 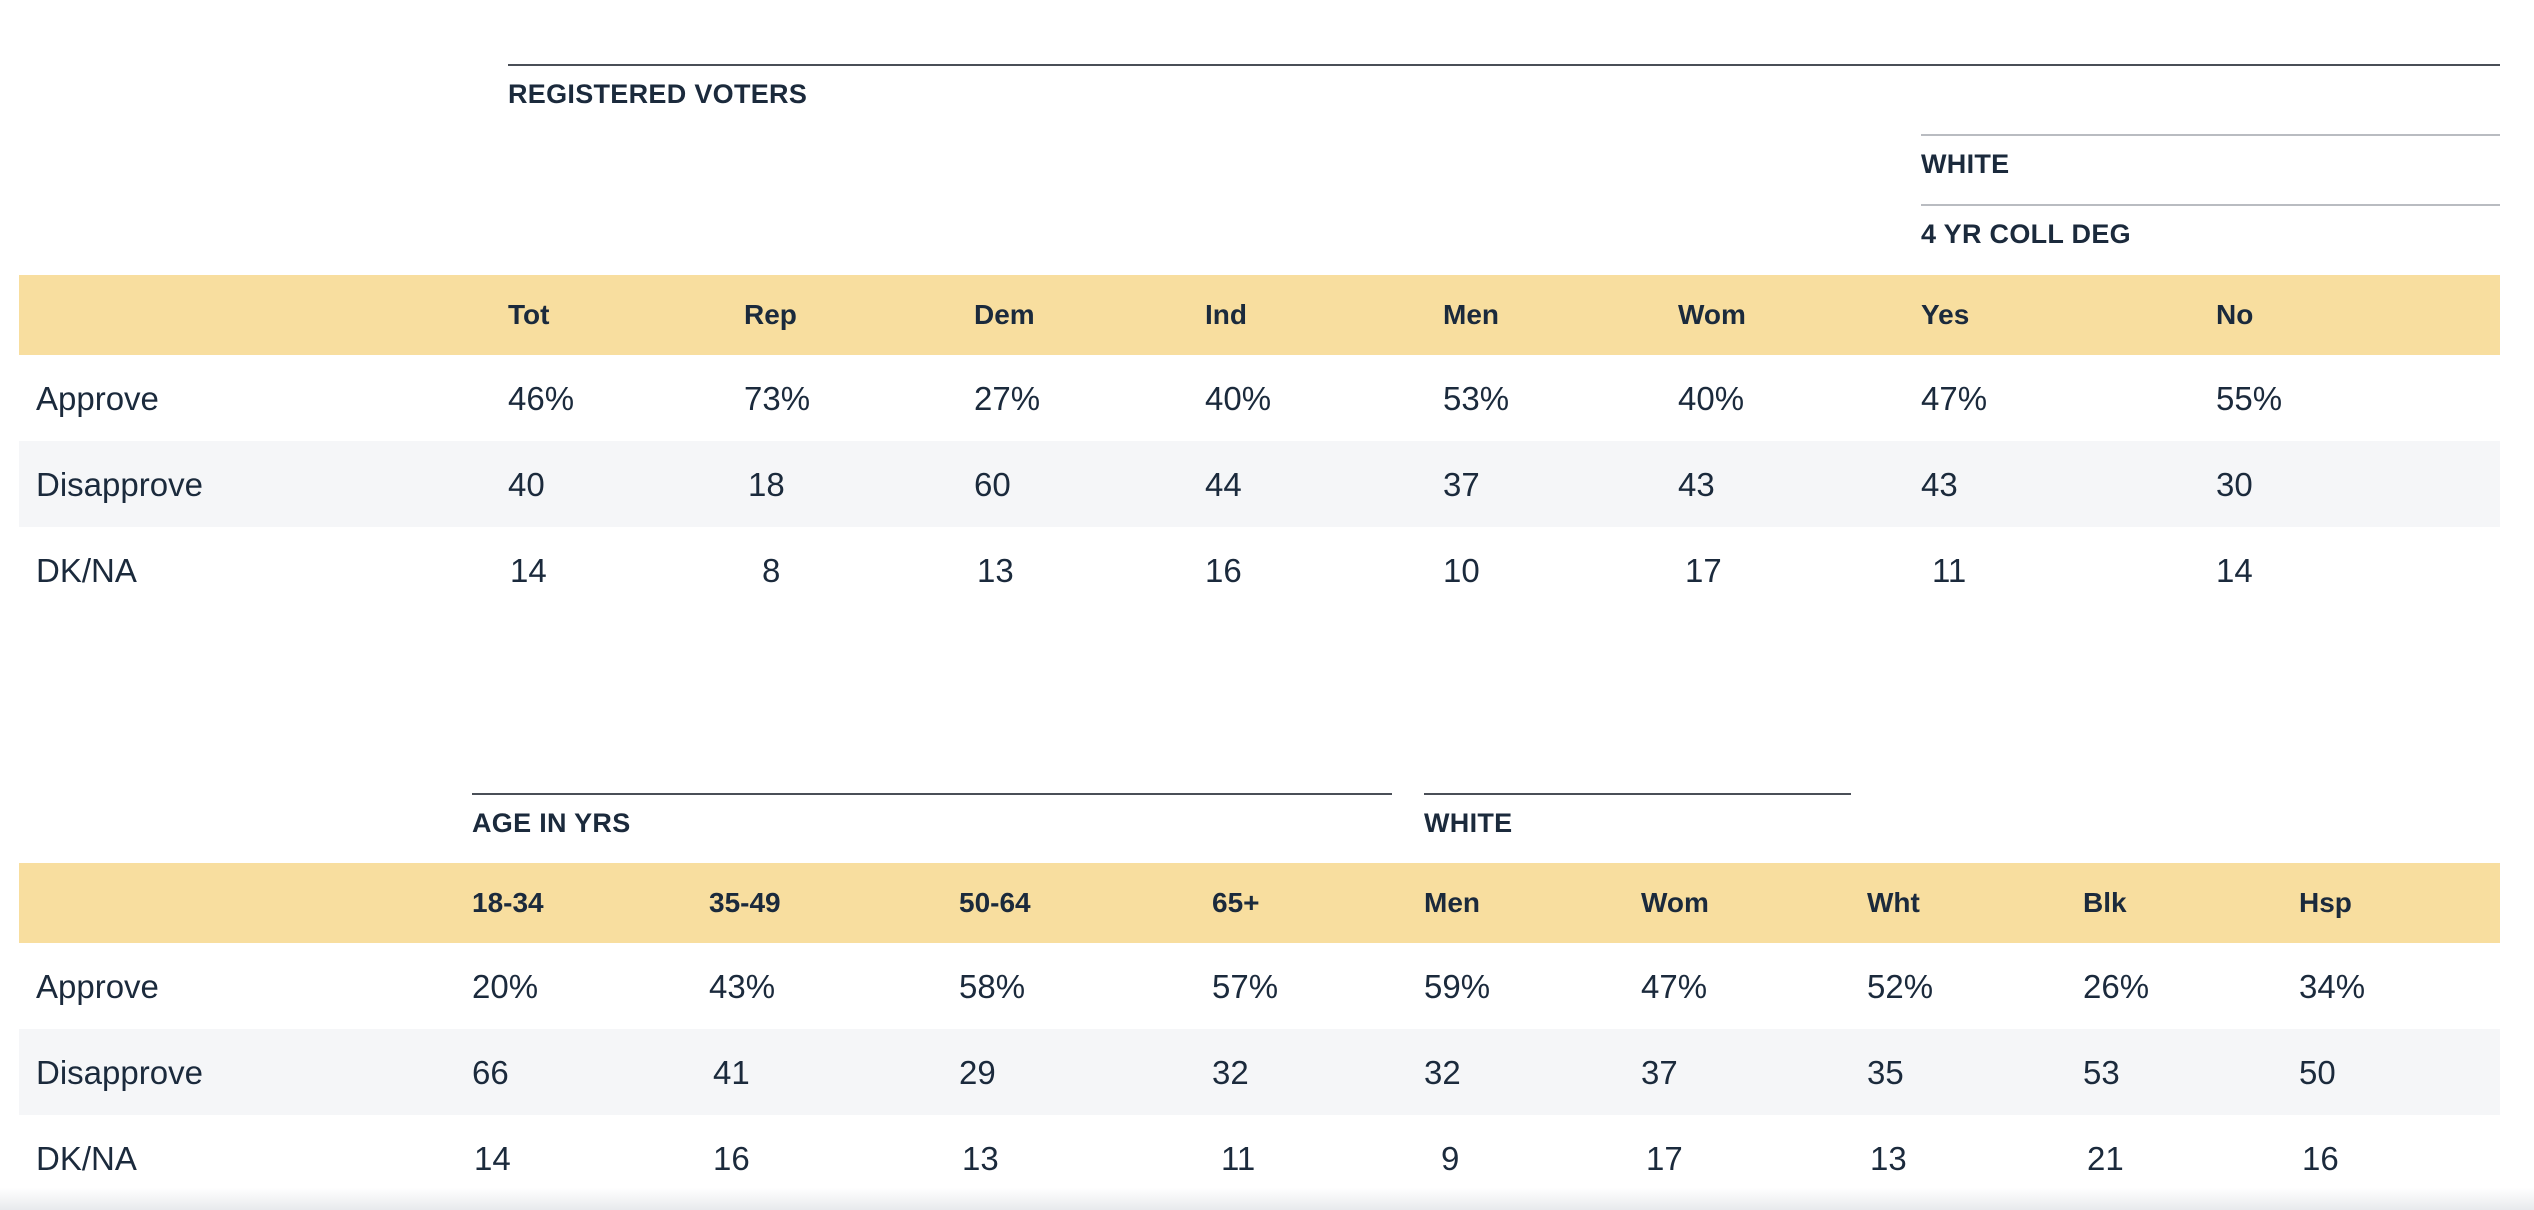 What do you see at coordinates (1245, 986) in the screenshot?
I see `table-cell: 57%` at bounding box center [1245, 986].